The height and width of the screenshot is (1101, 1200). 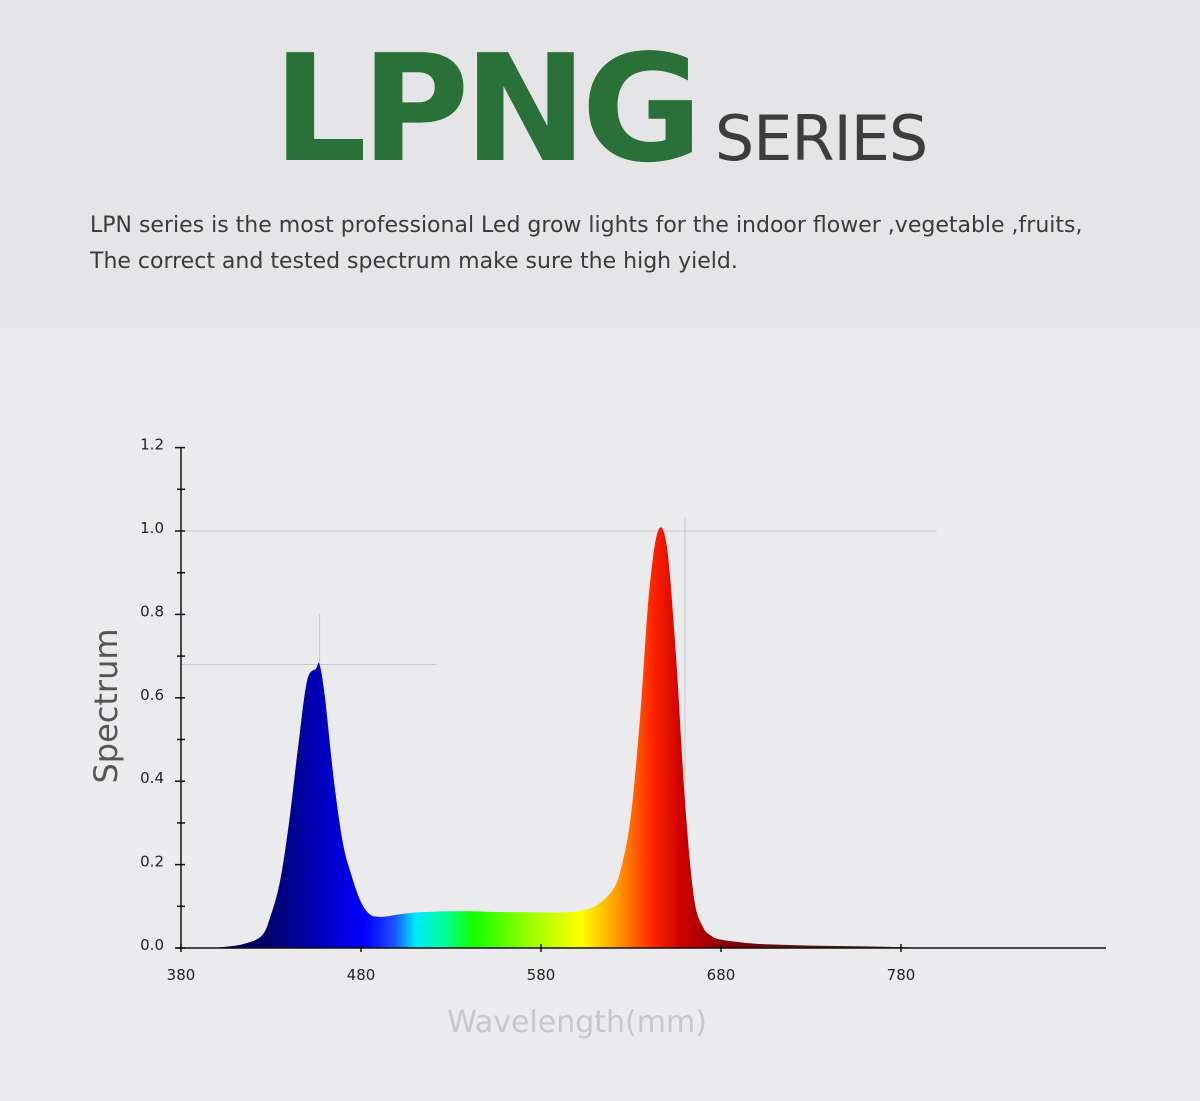 I want to click on y-tick-label: 1.0, so click(x=152, y=528).